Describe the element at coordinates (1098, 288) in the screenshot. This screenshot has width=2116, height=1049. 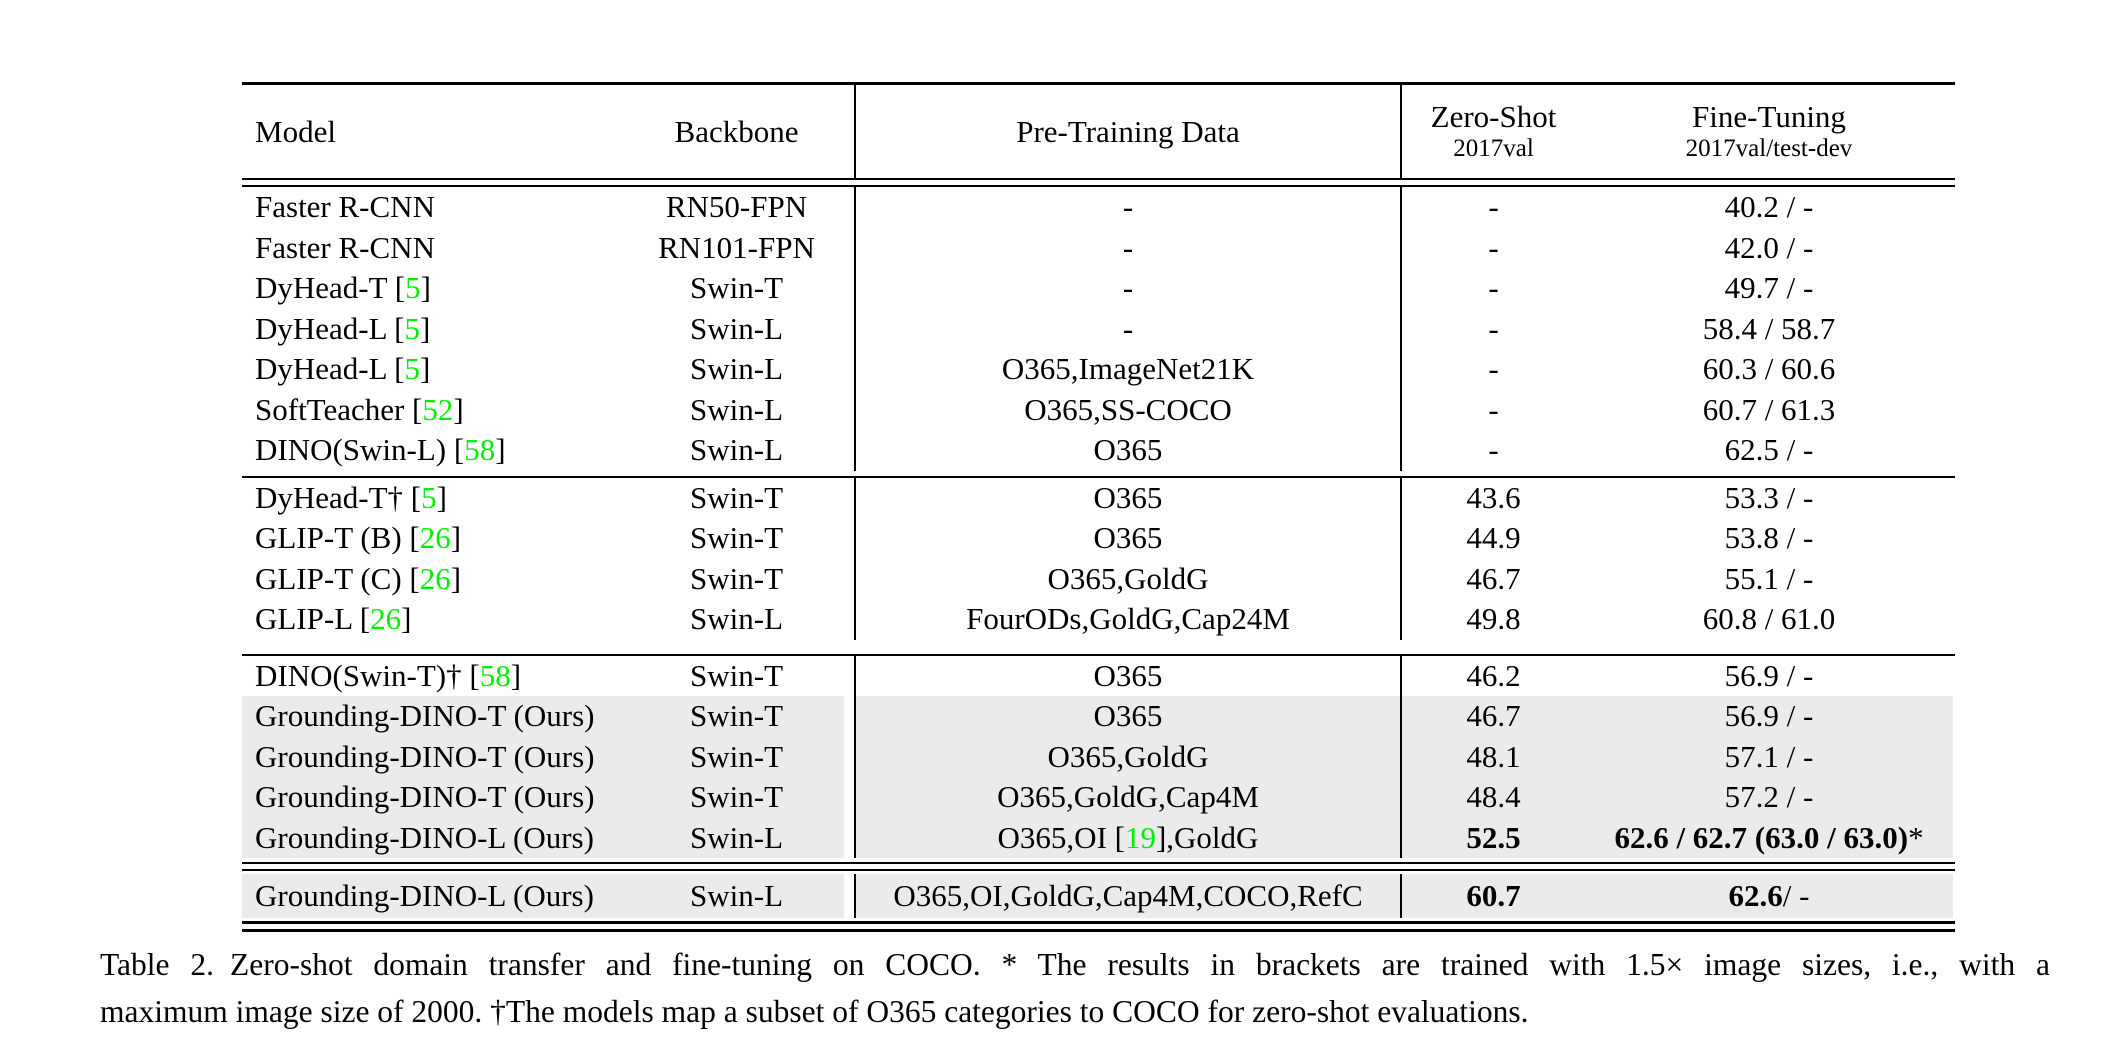
I see `table-row: DyHead-T [5] Swin-T - - 49.7 / -` at that location.